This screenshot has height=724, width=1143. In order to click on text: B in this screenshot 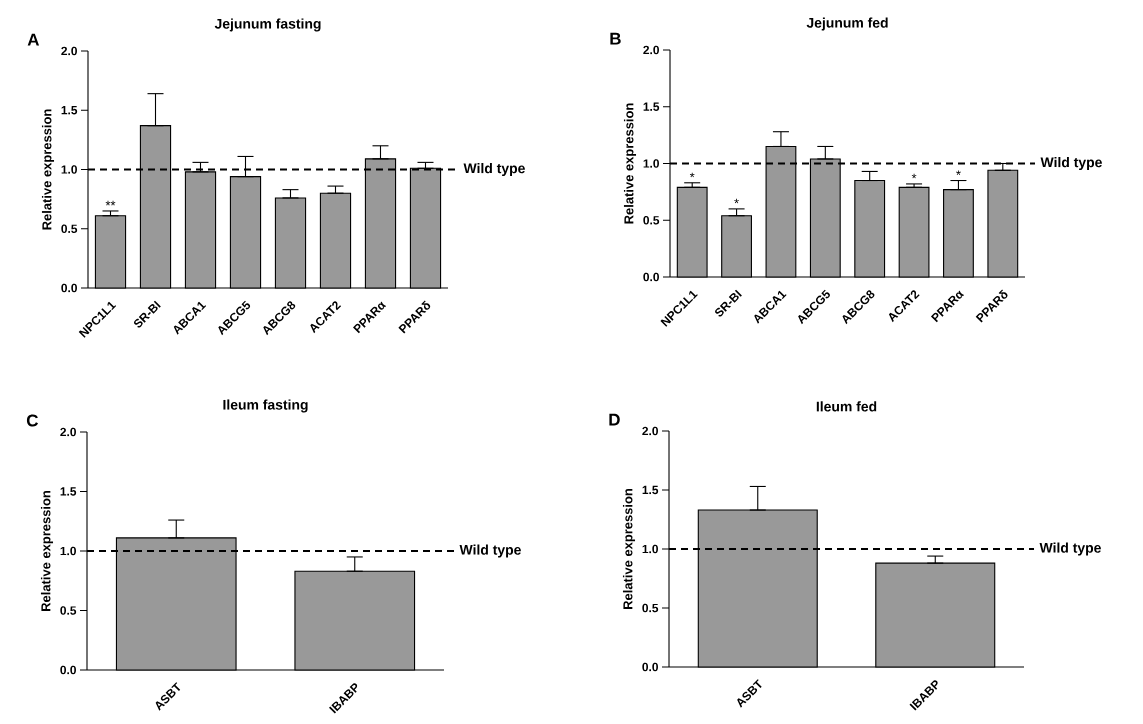, I will do `click(615, 38)`.